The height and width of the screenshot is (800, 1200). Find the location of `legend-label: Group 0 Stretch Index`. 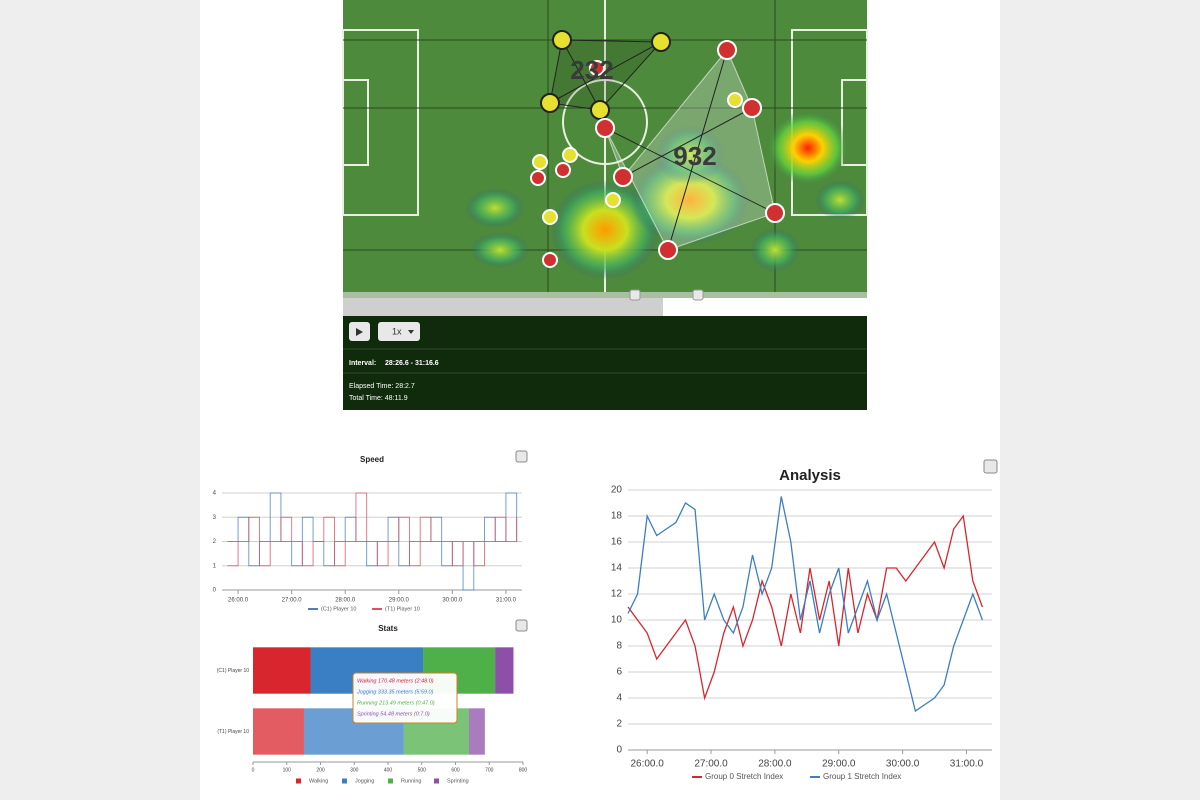

legend-label: Group 0 Stretch Index is located at coordinates (744, 776).